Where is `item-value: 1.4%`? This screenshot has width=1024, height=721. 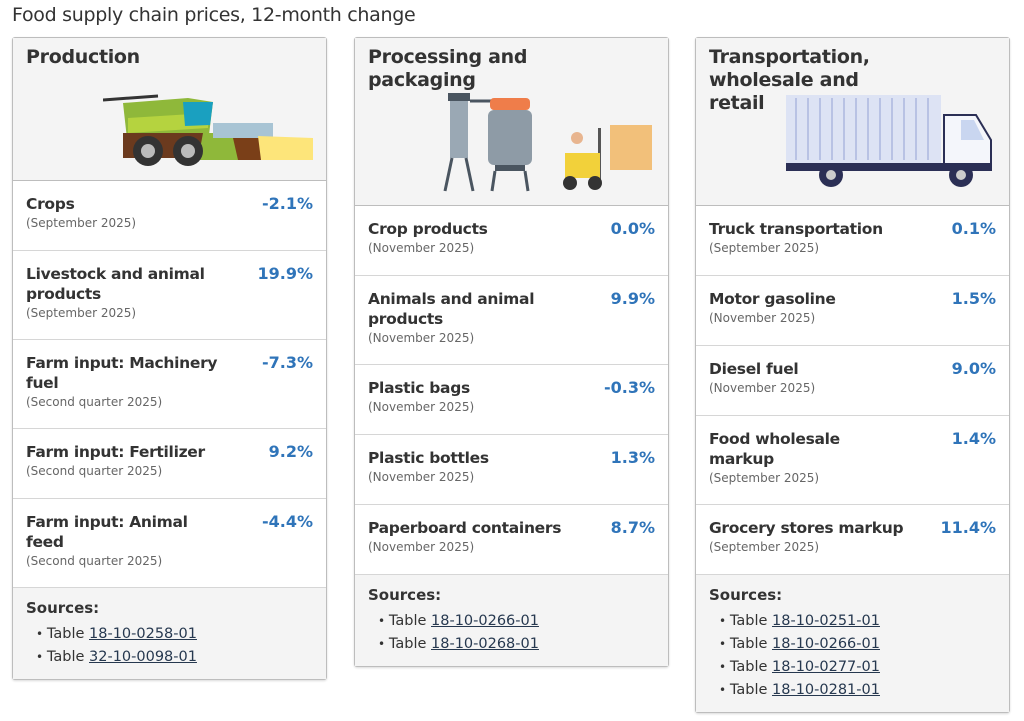 item-value: 1.4% is located at coordinates (973, 438).